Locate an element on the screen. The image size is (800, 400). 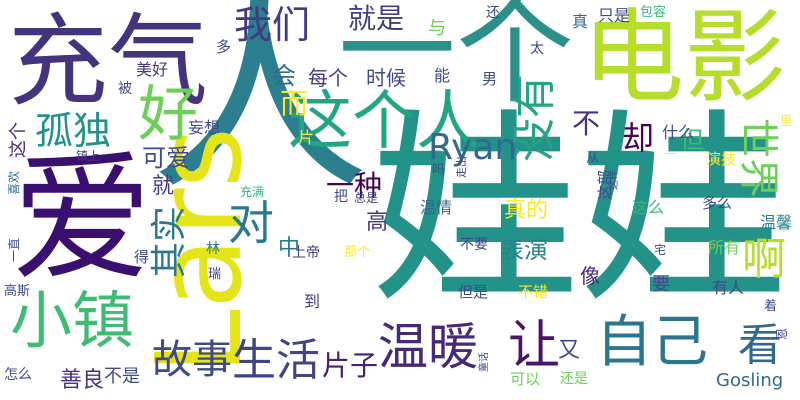
word-zhege: 这个 is located at coordinates (18, 140).